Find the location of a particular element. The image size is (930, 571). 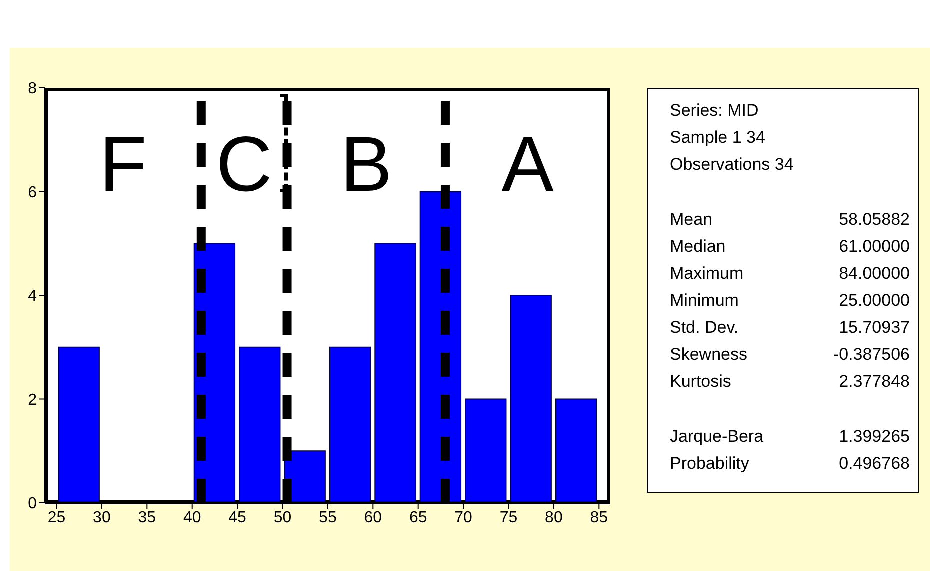

y-tick-label: 8 is located at coordinates (33, 89).